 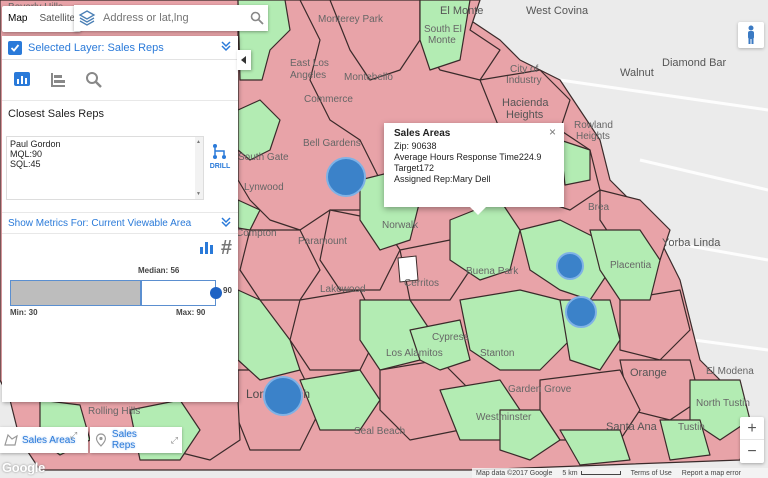 What do you see at coordinates (752, 451) in the screenshot?
I see `zoom-out-button: −` at bounding box center [752, 451].